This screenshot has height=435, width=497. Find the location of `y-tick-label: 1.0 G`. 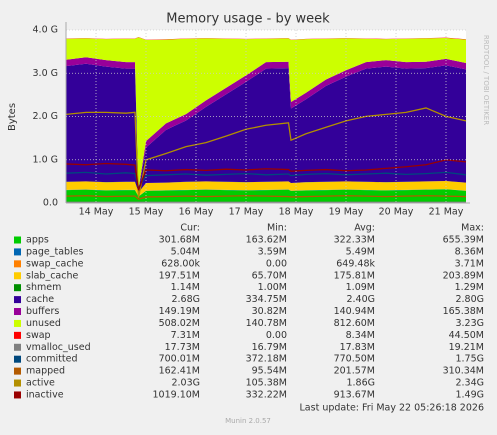

y-tick-label: 1.0 G is located at coordinates (46, 159).